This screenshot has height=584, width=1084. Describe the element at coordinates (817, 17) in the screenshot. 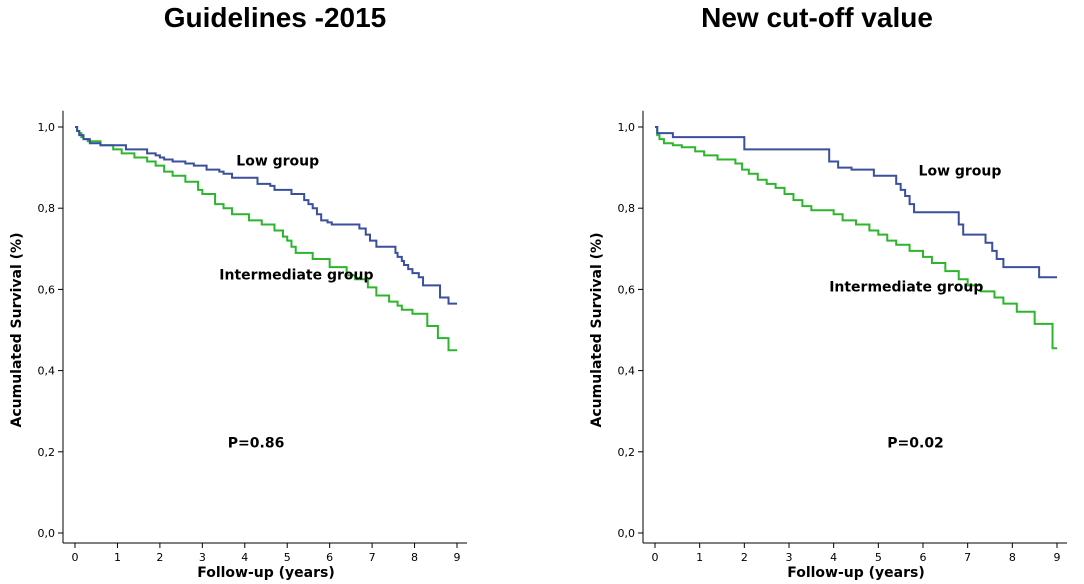

I see `chart-title: New cut-off value` at that location.